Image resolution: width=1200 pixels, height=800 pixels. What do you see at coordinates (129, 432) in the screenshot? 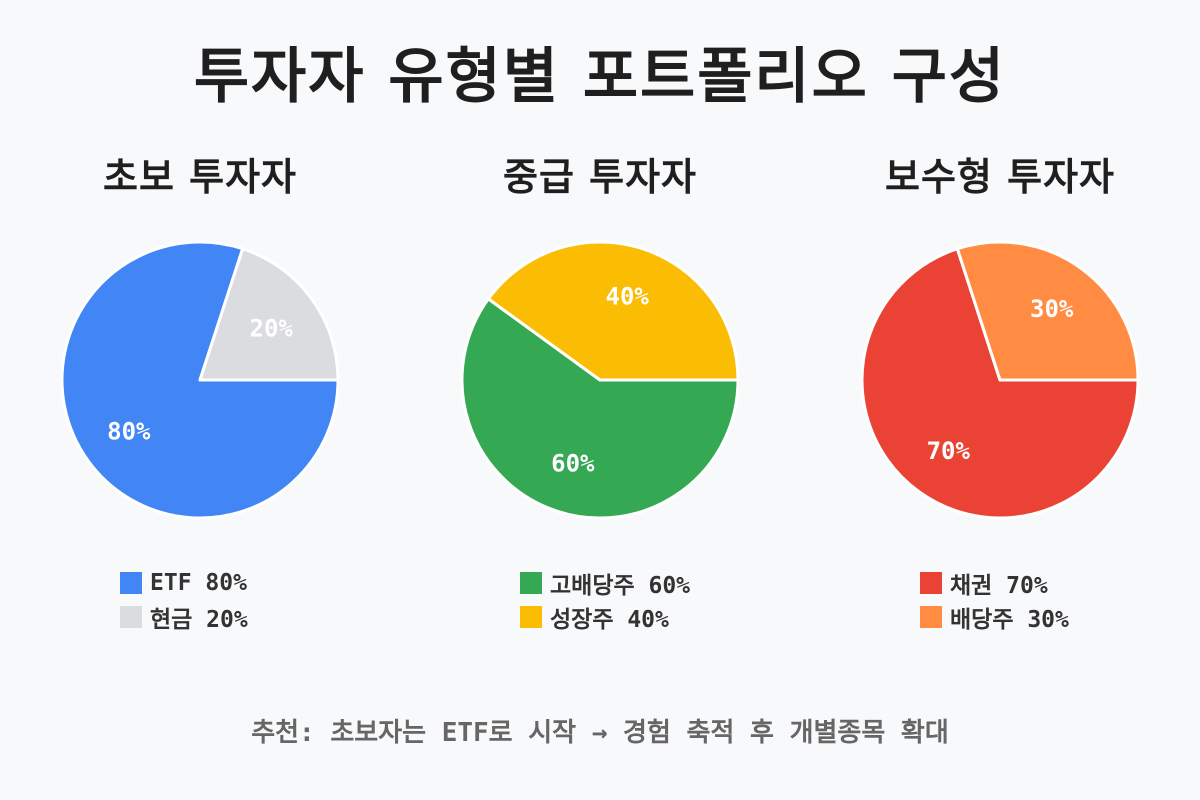
I see `pie-data-label-0-0: 80%` at bounding box center [129, 432].